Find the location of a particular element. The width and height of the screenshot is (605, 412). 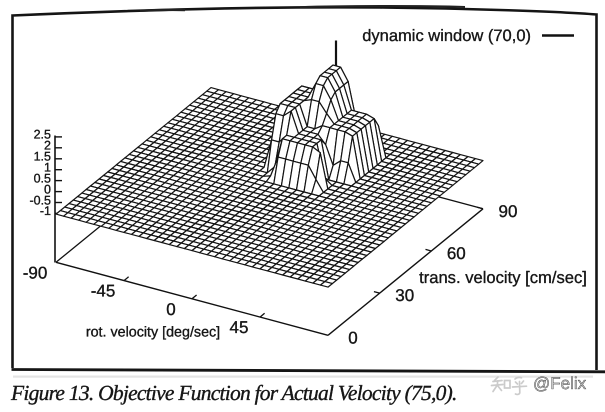

svg-text: rot. velocity [deg/sec] is located at coordinates (153, 333).